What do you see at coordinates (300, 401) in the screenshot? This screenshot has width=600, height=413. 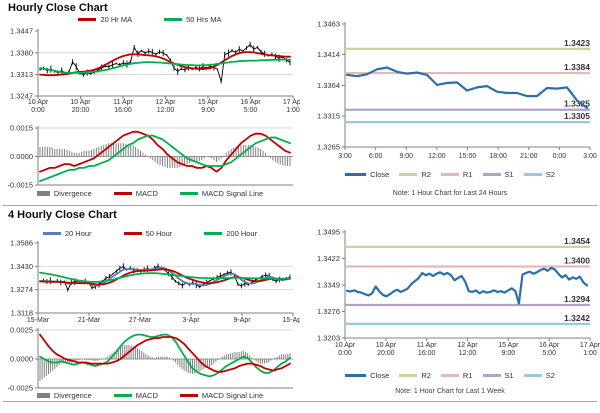 I see `bottom-divider` at bounding box center [300, 401].